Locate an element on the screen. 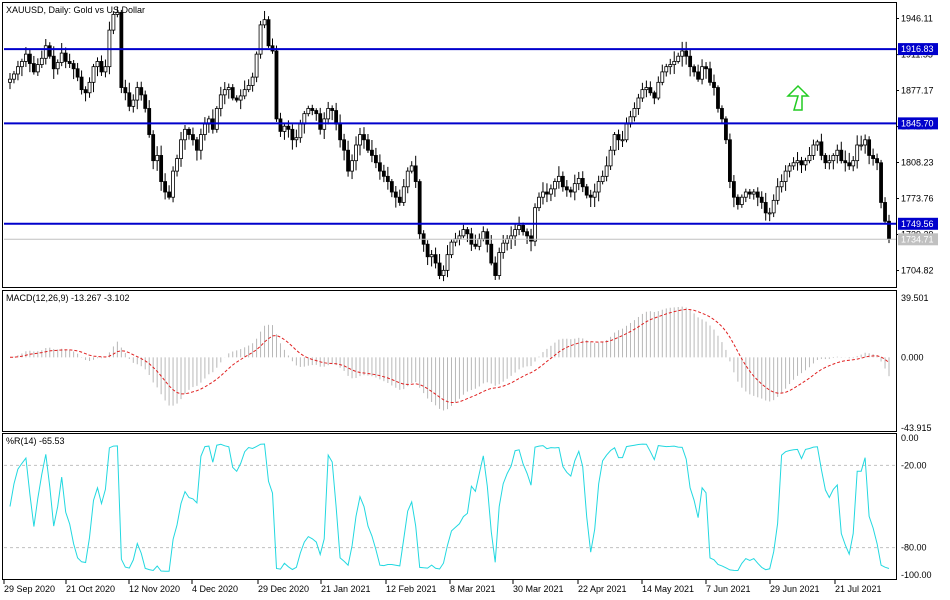 This screenshot has height=600, width=950. macd-signal-line is located at coordinates (449, 355).